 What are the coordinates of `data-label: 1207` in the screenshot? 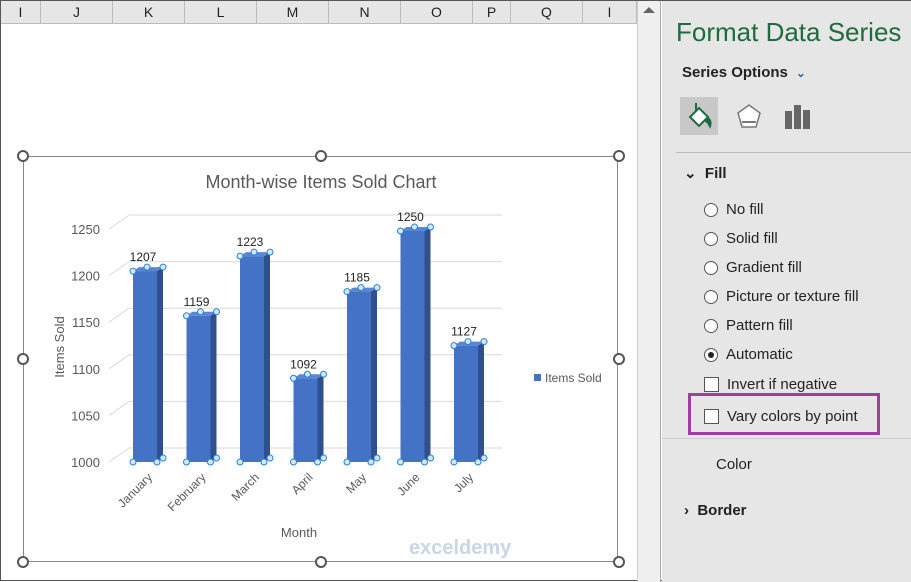 It's located at (143, 257).